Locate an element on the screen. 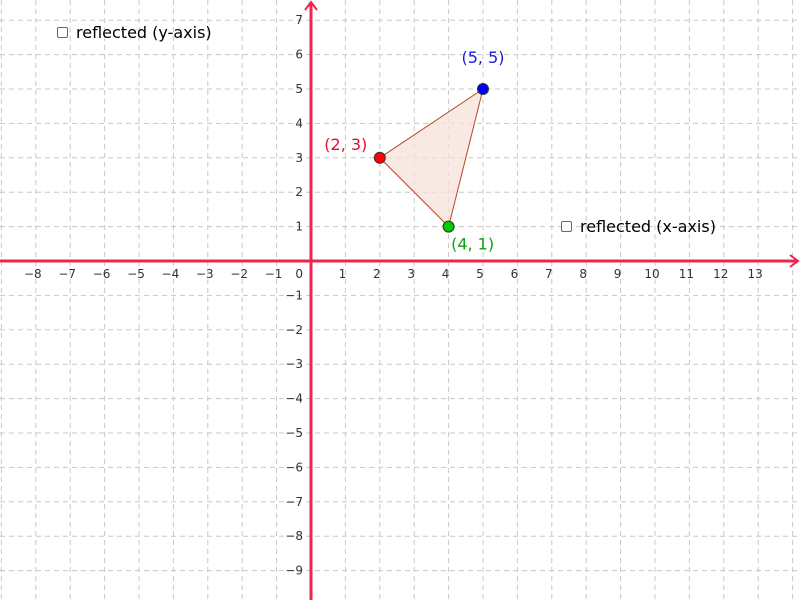  reflect-y-label: reflected (y-axis) is located at coordinates (144, 32).